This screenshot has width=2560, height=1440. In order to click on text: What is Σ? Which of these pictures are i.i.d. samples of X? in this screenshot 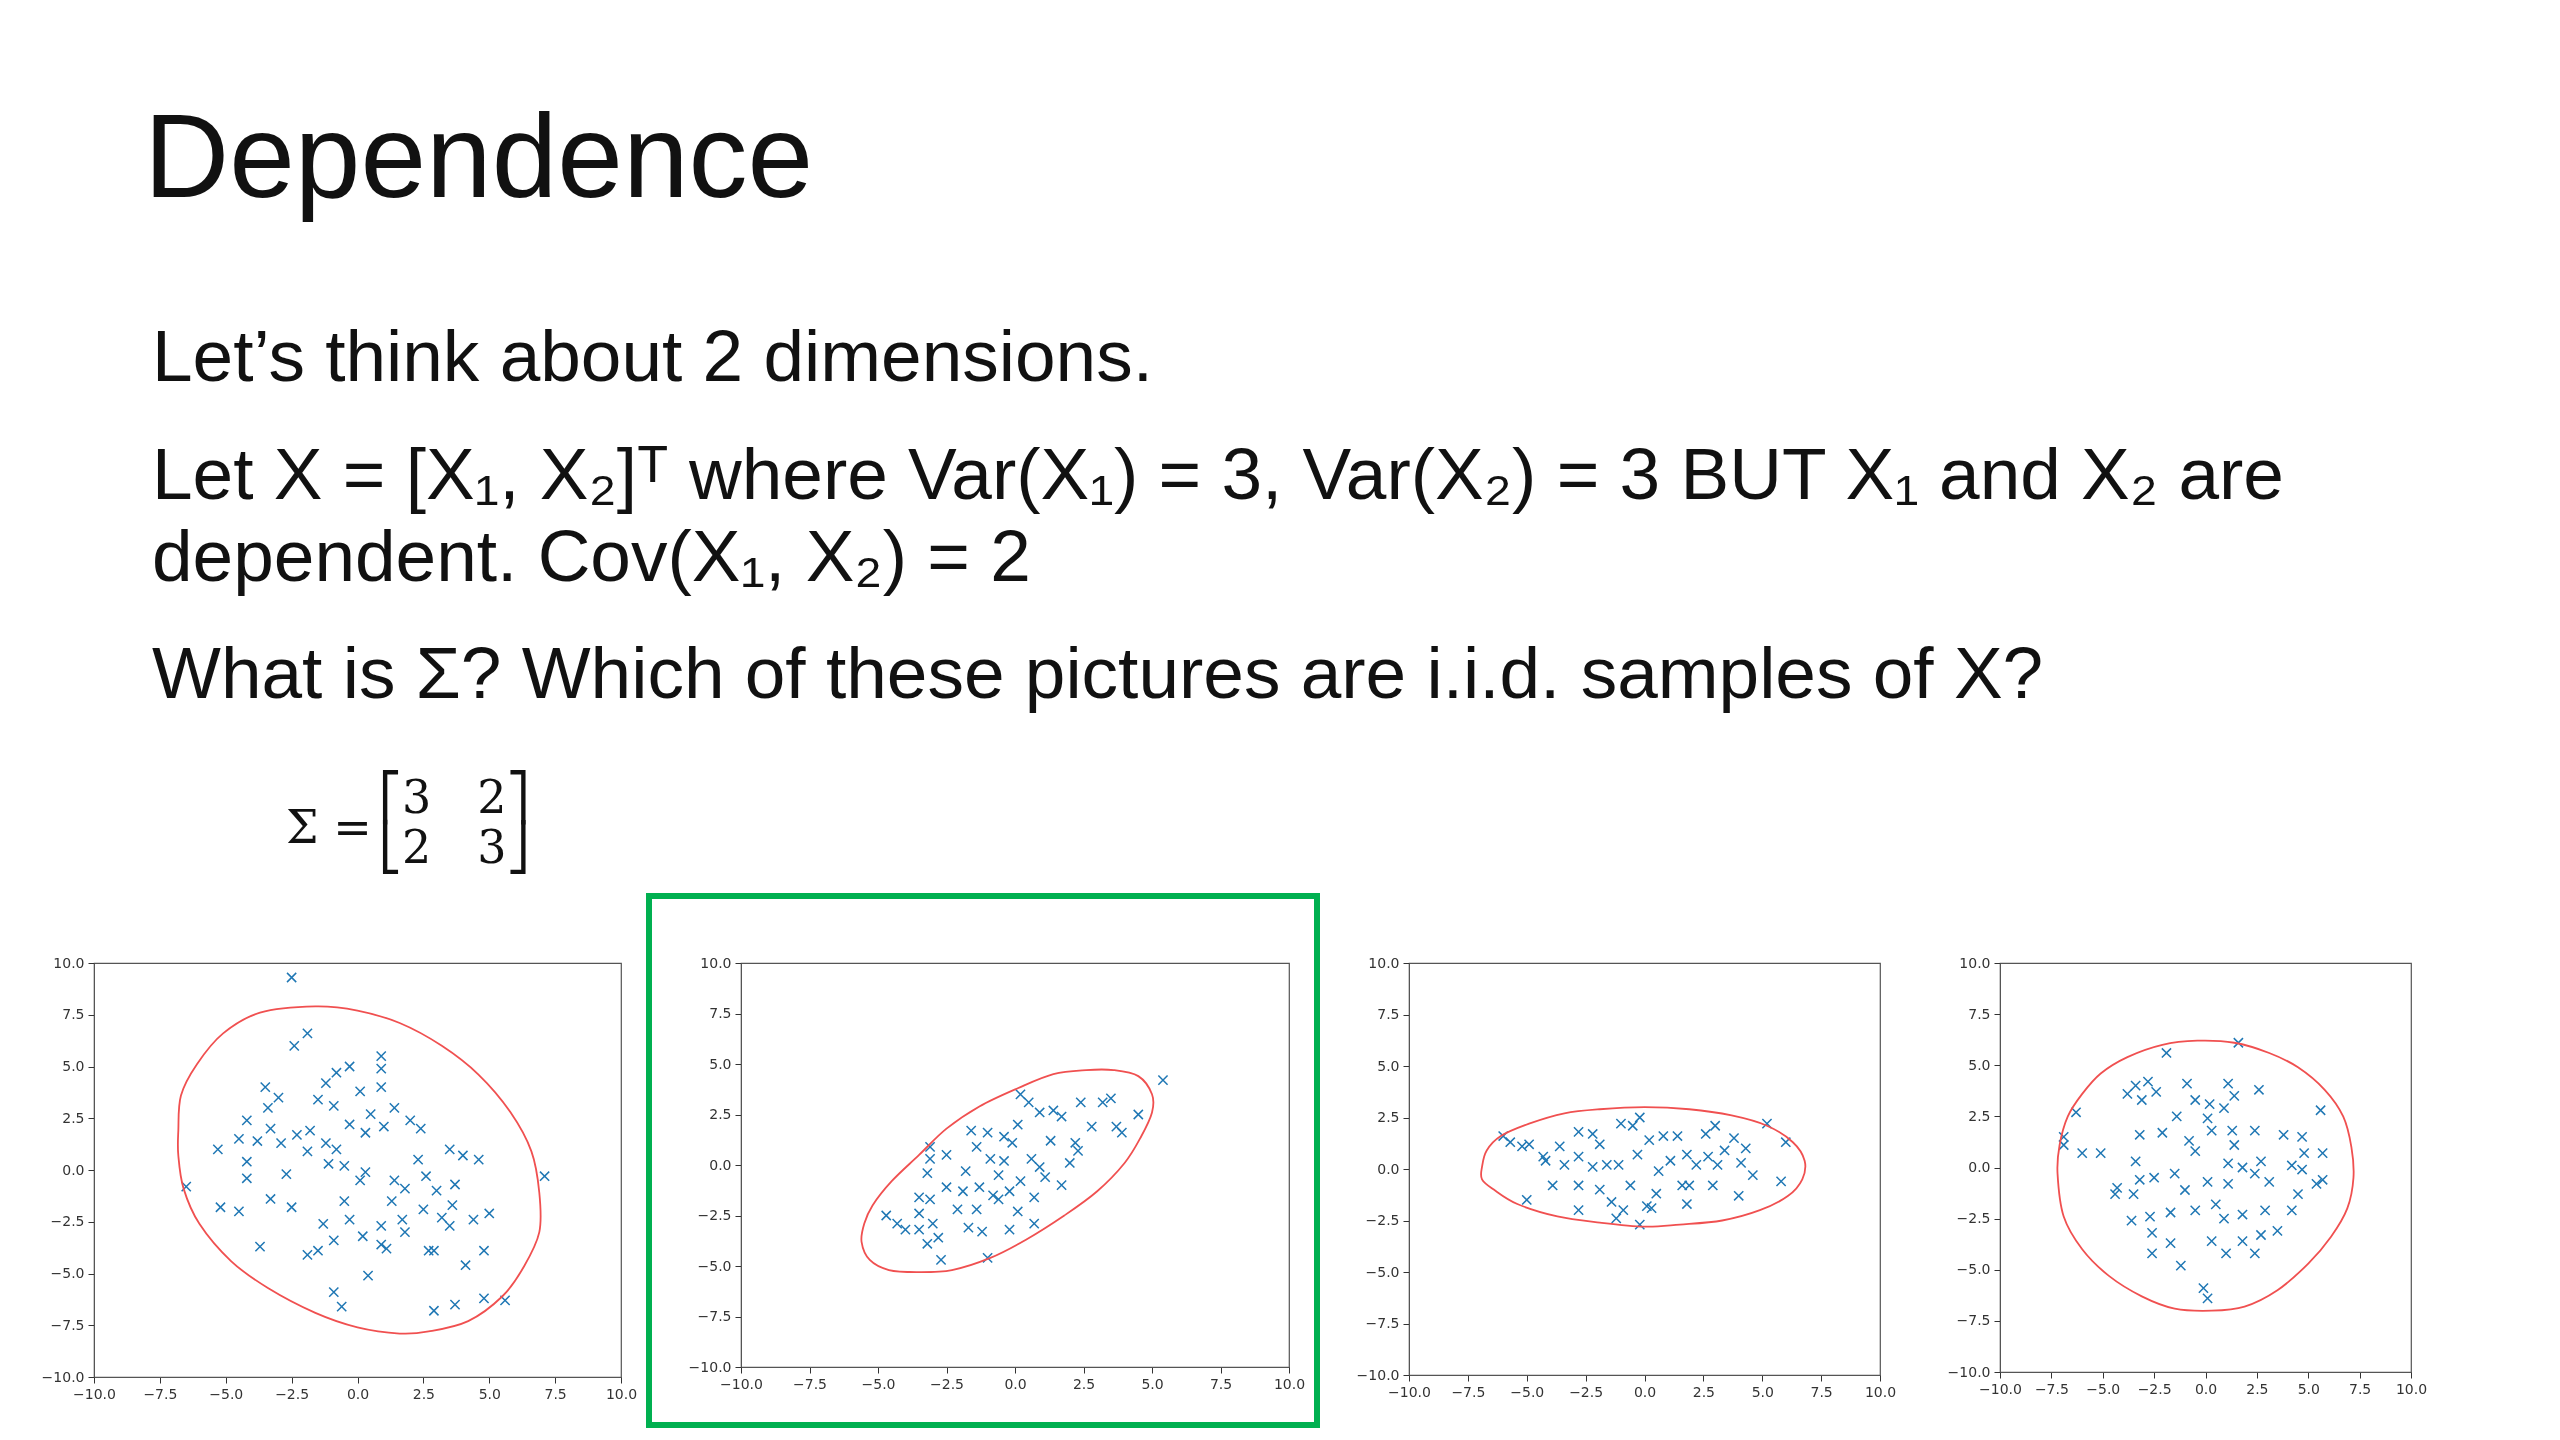, I will do `click(1098, 672)`.